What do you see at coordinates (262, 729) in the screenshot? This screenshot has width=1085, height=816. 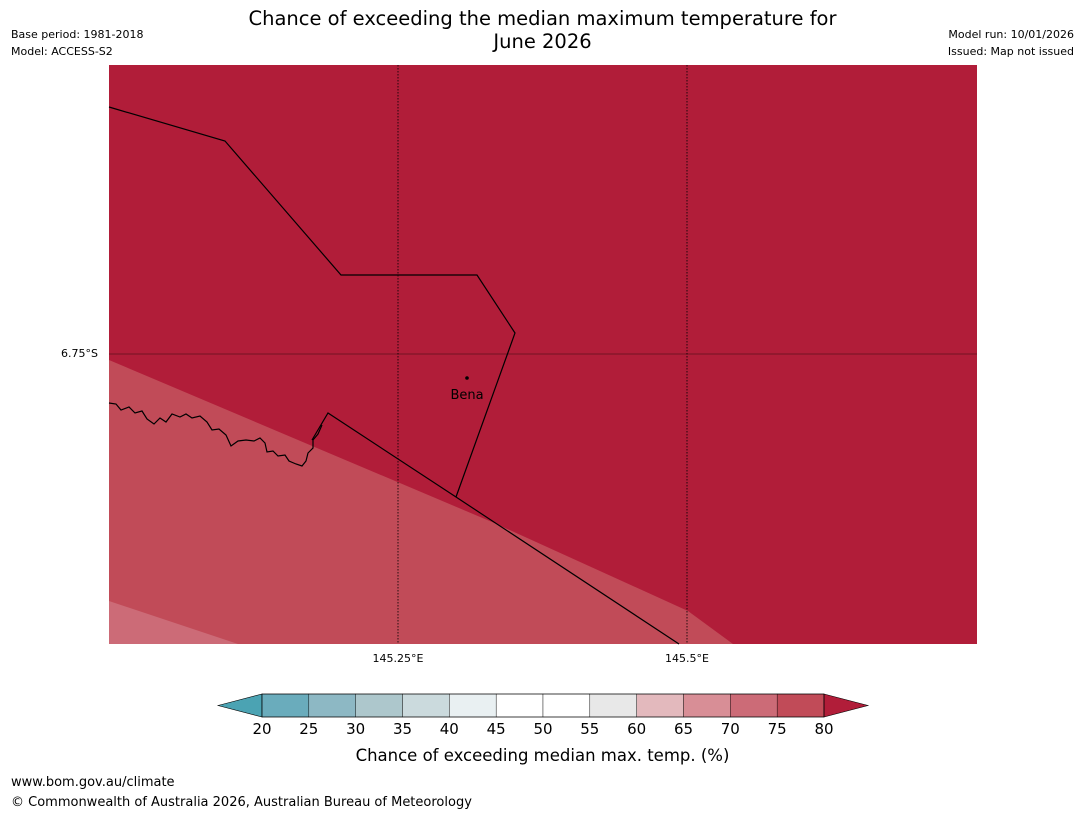 I see `colorbar-tick-20: 20` at bounding box center [262, 729].